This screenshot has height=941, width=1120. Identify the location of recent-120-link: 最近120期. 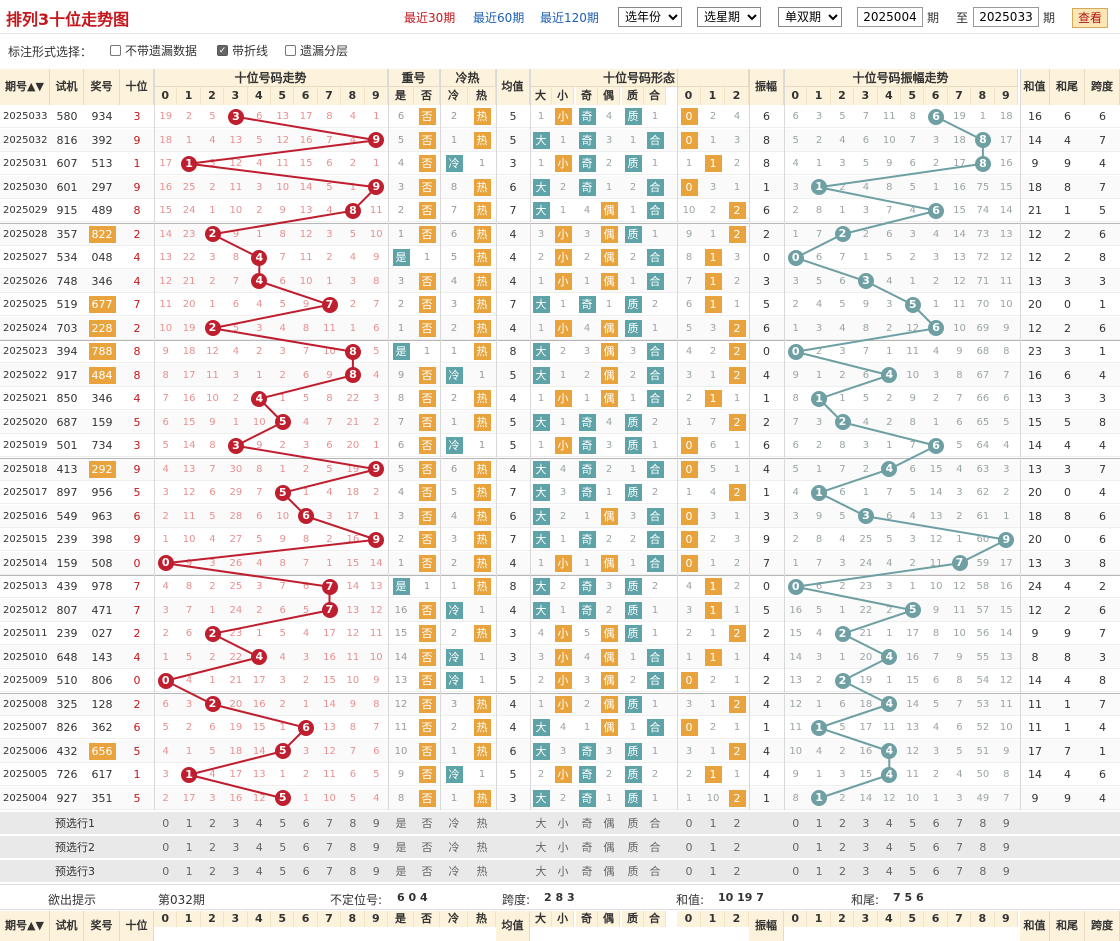
(569, 18).